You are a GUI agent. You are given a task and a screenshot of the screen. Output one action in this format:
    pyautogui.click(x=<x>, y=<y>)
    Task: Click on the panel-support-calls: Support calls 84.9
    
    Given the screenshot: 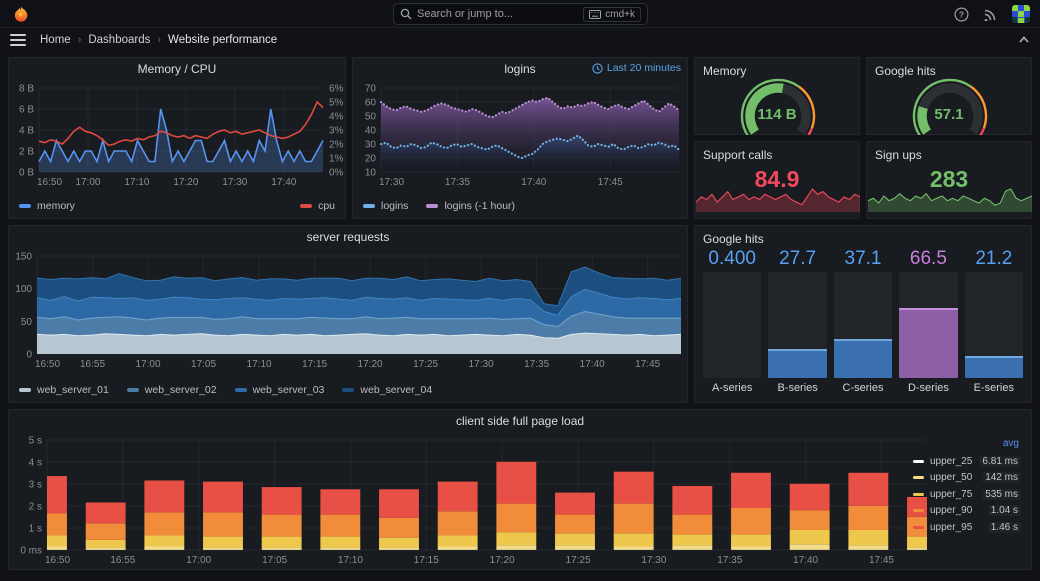 What is the action you would take?
    pyautogui.click(x=777, y=180)
    